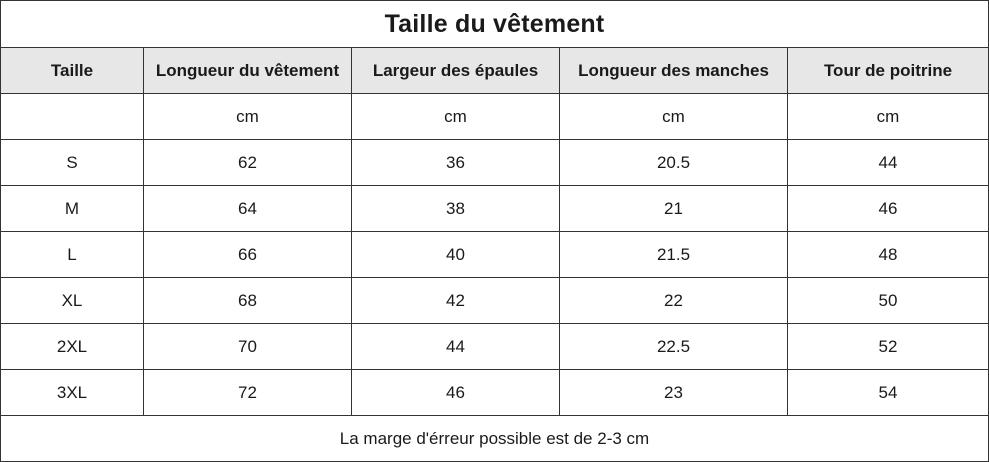 The image size is (989, 462). Describe the element at coordinates (247, 300) in the screenshot. I see `table-cell: 68` at that location.